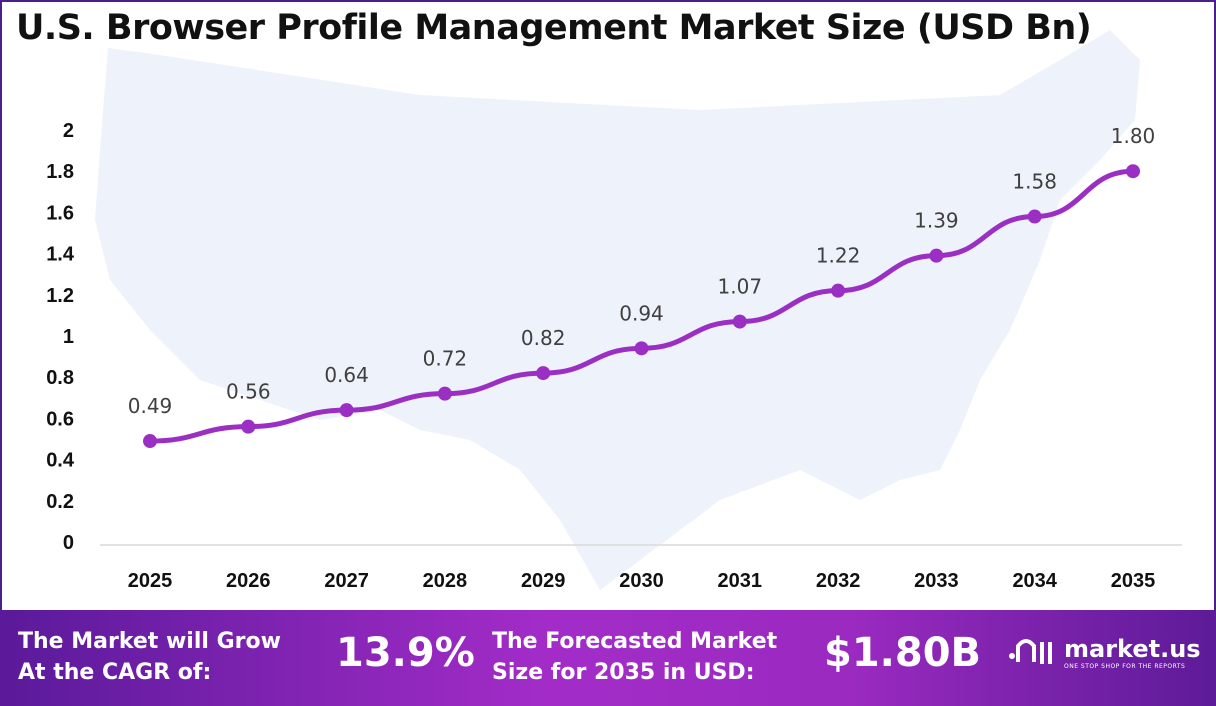 The image size is (1216, 706). I want to click on y-tick-label: 1.2, so click(60, 296).